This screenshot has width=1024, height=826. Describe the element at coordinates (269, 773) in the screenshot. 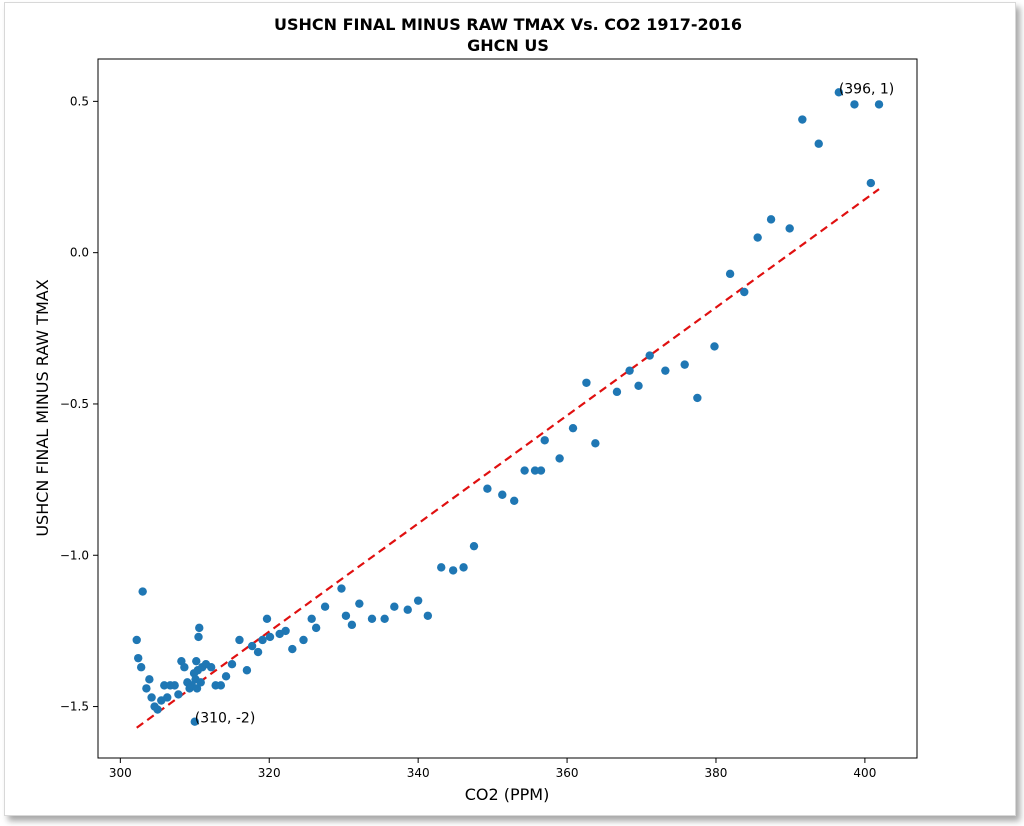

I see `x-tick-label: 320` at that location.